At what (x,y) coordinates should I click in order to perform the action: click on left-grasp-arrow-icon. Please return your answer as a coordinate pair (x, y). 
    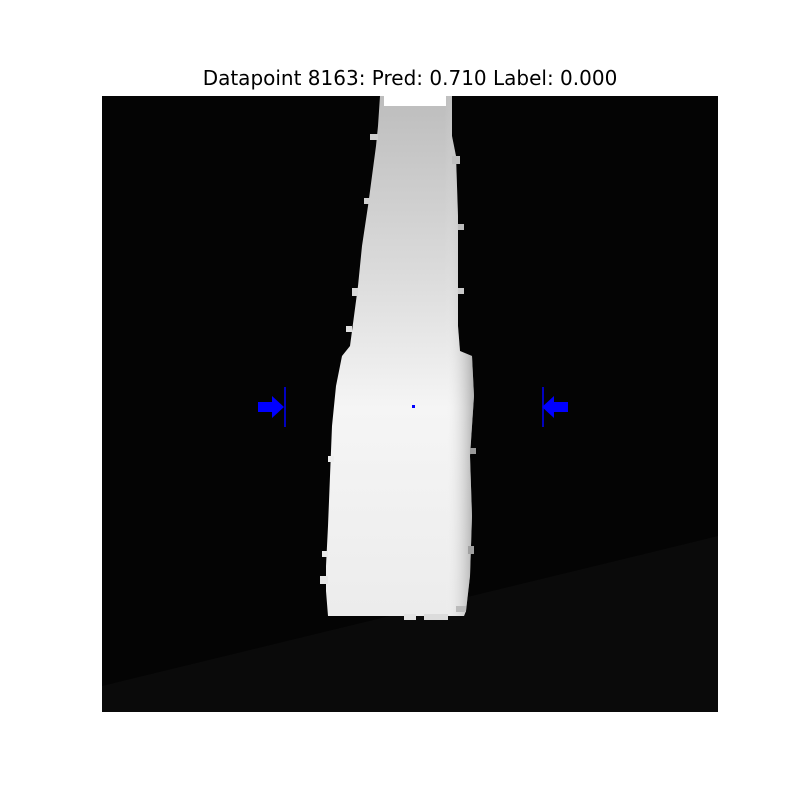
    Looking at the image, I should click on (272, 407).